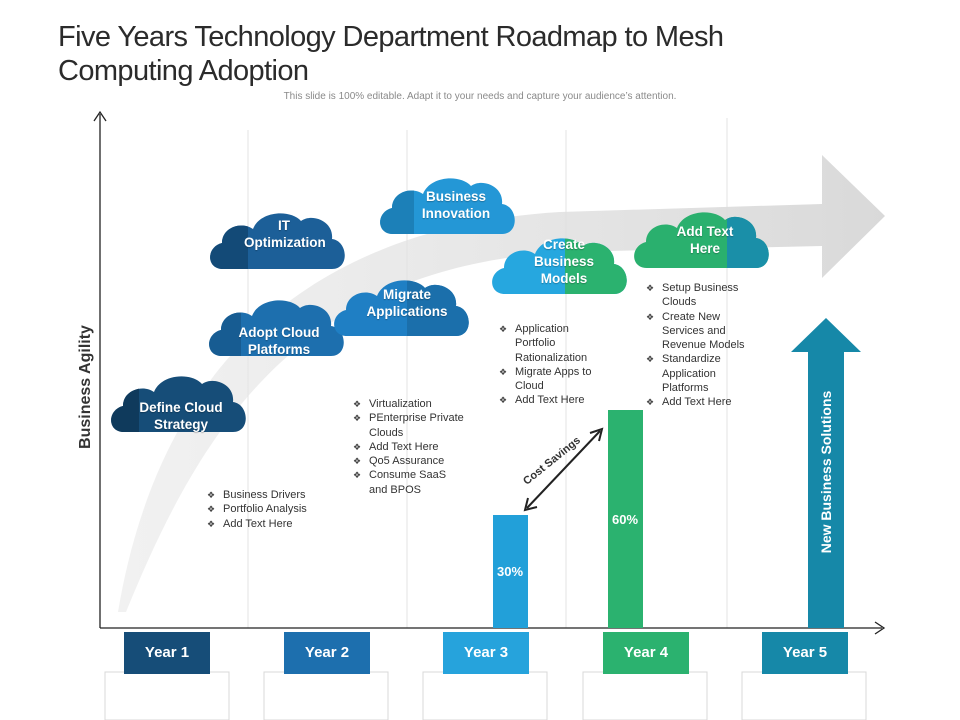 The image size is (960, 720). I want to click on cloud-label-define-cloud-strategy: Define Cloud Strategy, so click(181, 416).